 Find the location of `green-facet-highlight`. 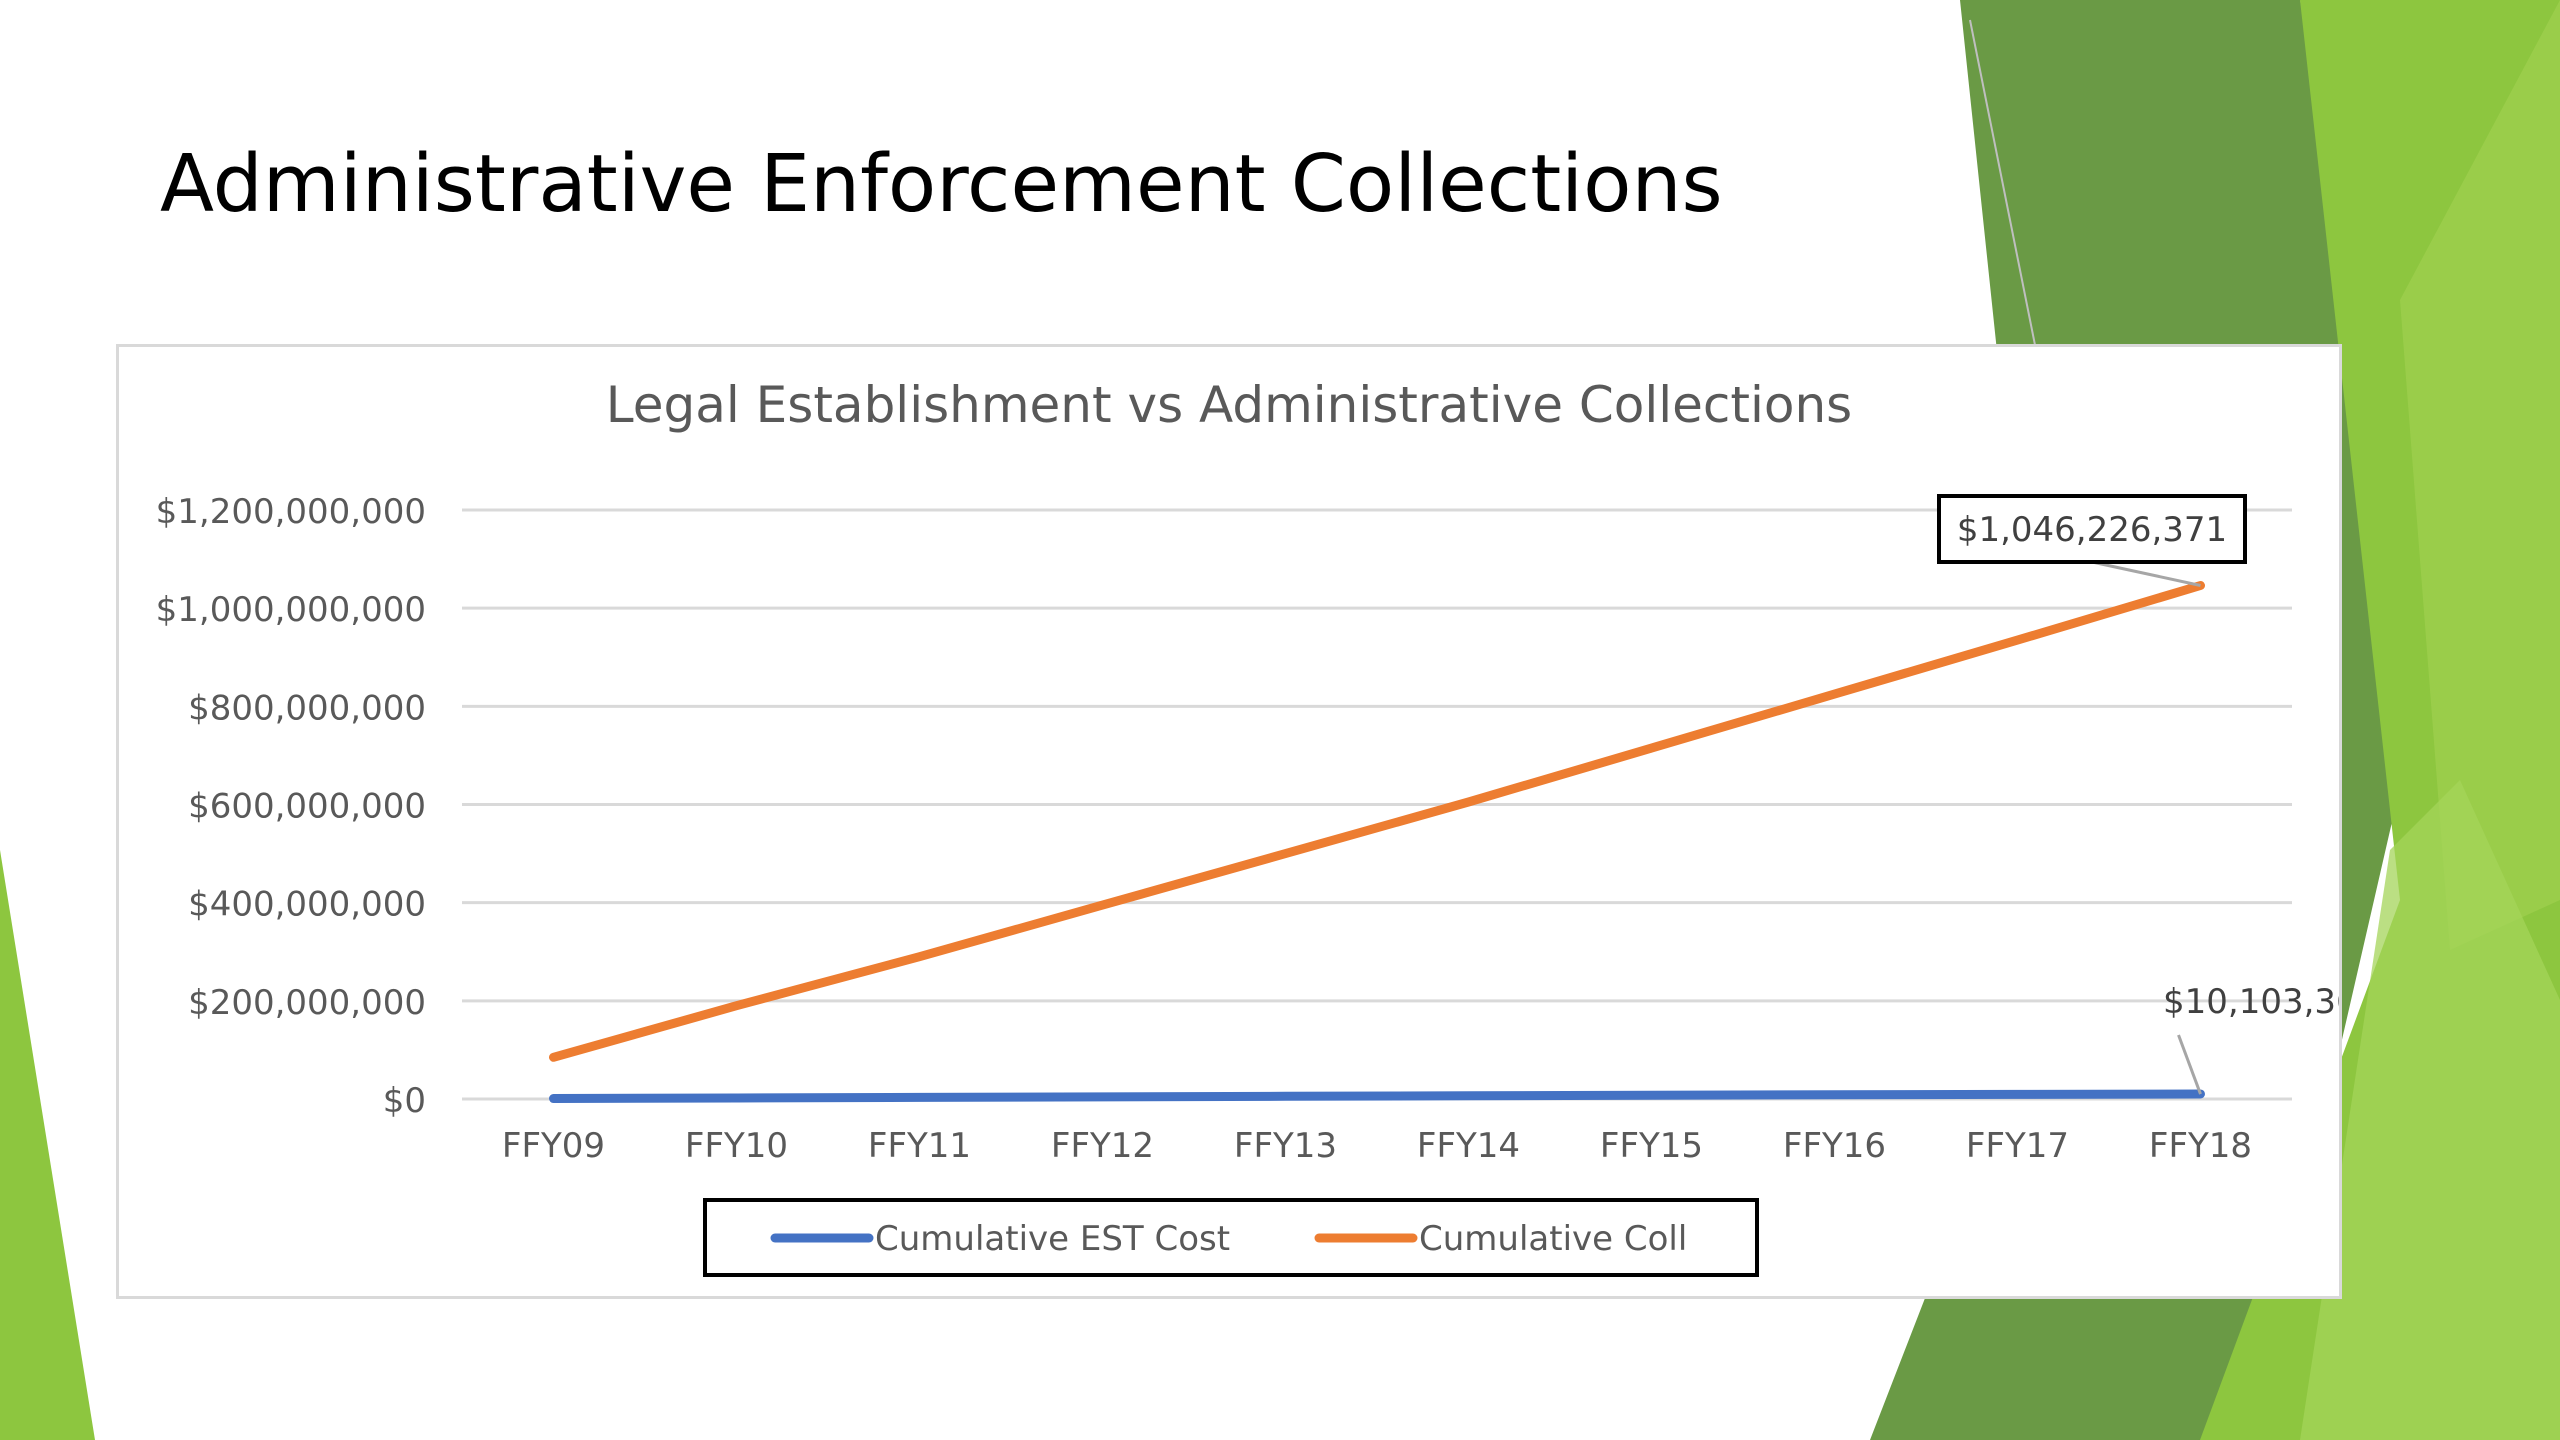

green-facet-highlight is located at coordinates (2480, 475).